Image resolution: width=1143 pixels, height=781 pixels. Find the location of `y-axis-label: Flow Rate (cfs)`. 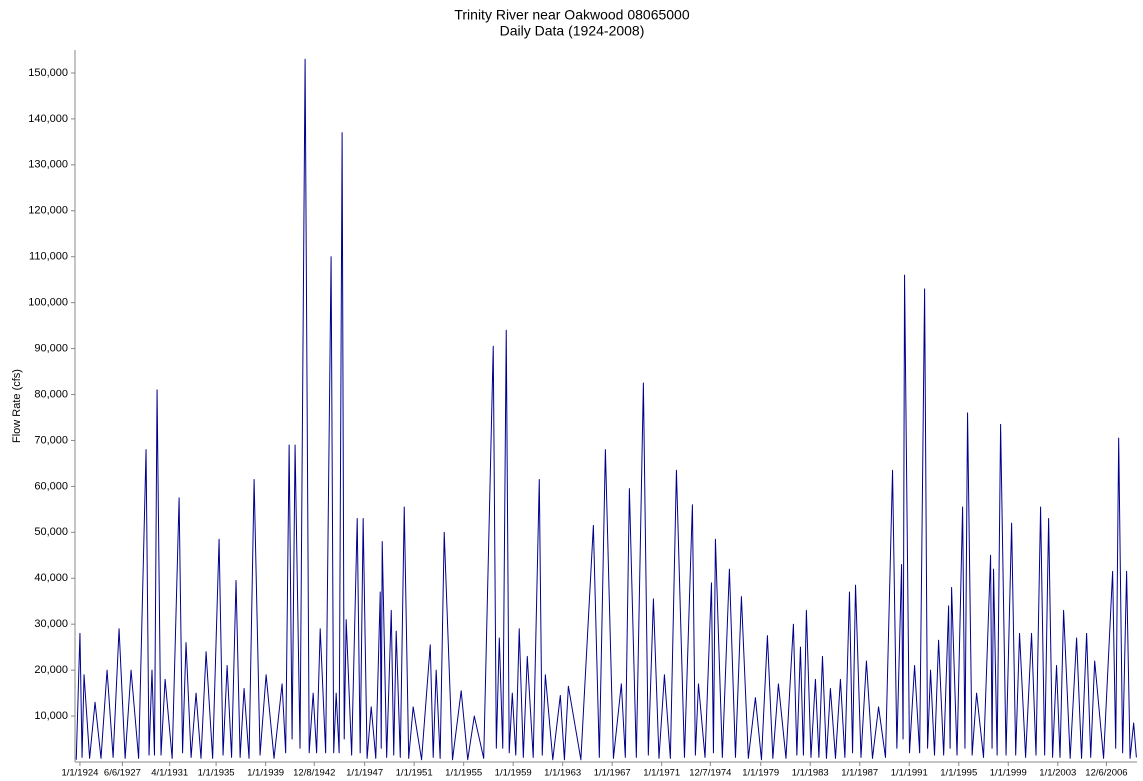

y-axis-label: Flow Rate (cfs) is located at coordinates (17, 406).